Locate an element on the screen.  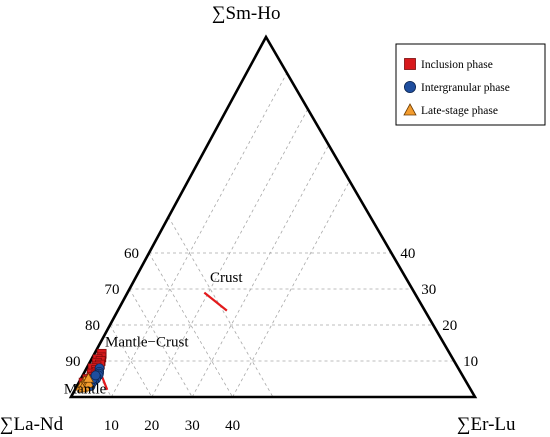
legend-label-intergranular: Intergranular phase is located at coordinates (465, 88).